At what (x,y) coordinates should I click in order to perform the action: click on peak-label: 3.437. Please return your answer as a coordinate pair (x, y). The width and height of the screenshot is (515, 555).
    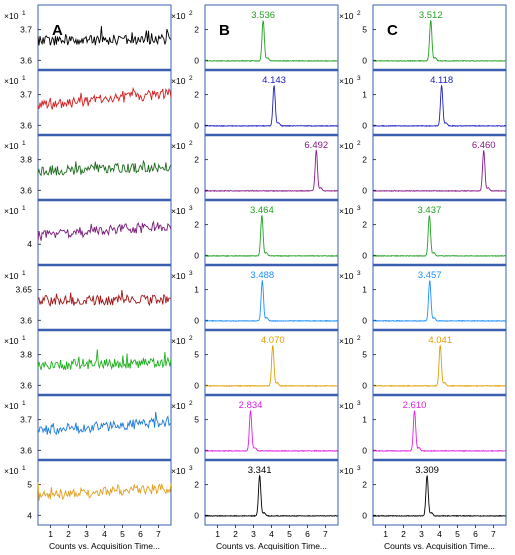
    Looking at the image, I should click on (429, 210).